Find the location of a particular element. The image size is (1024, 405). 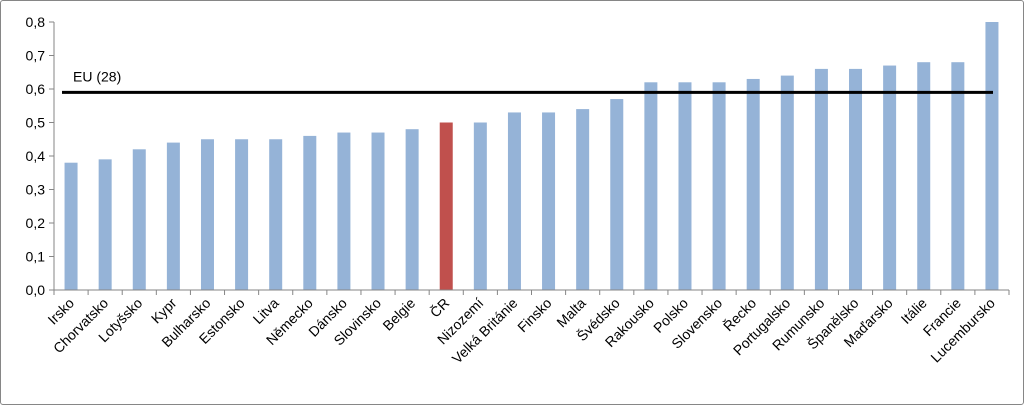

reference-line-group: EU (28) is located at coordinates (527, 81).